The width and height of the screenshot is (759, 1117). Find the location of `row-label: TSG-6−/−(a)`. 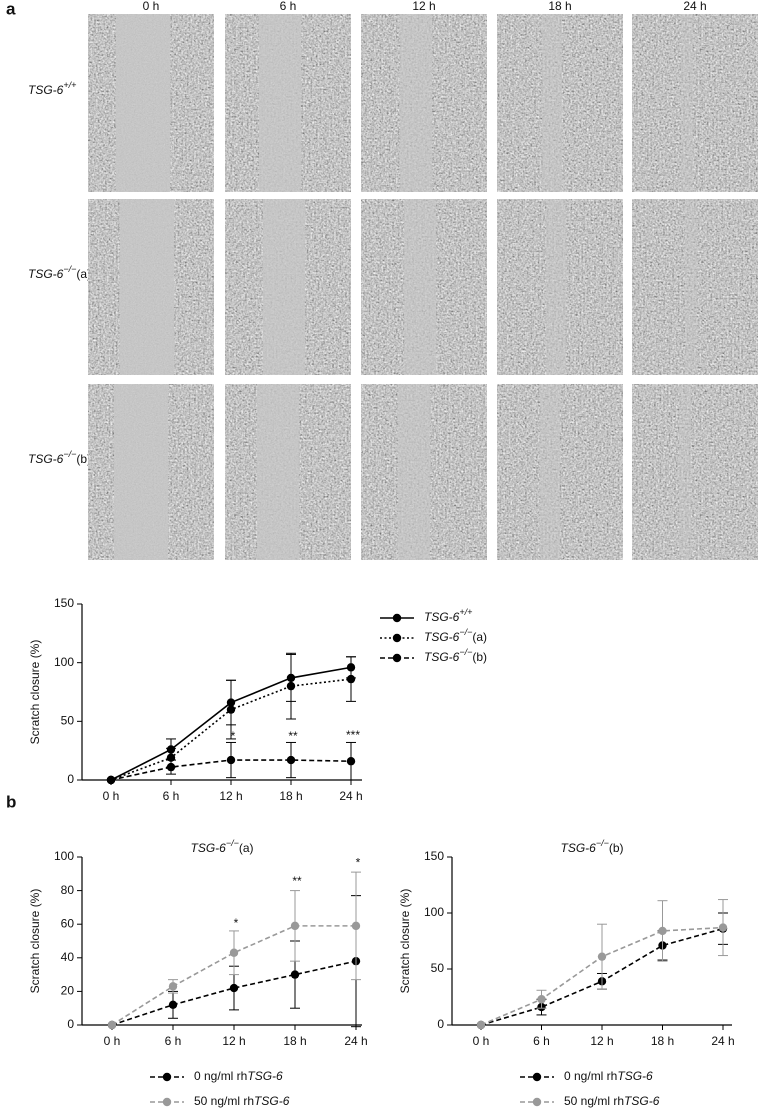

row-label: TSG-6−/−(a) is located at coordinates (59, 272).